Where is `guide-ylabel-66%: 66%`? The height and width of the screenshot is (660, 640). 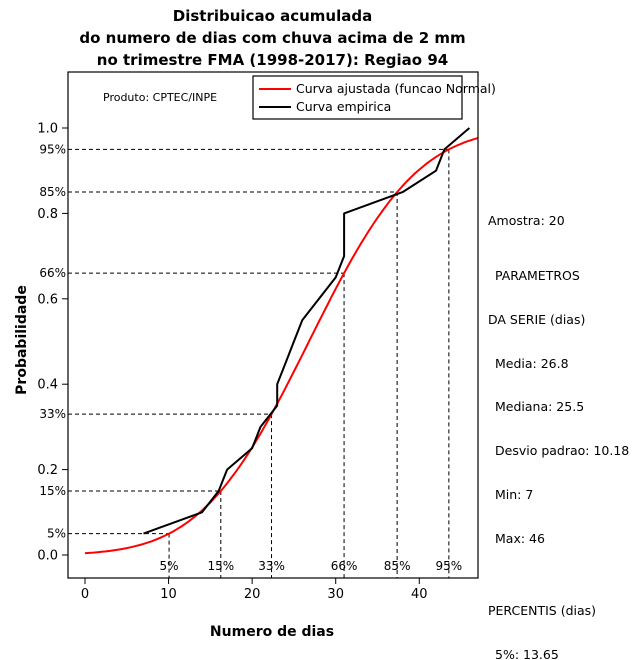
guide-ylabel-66%: 66% is located at coordinates (52, 273).